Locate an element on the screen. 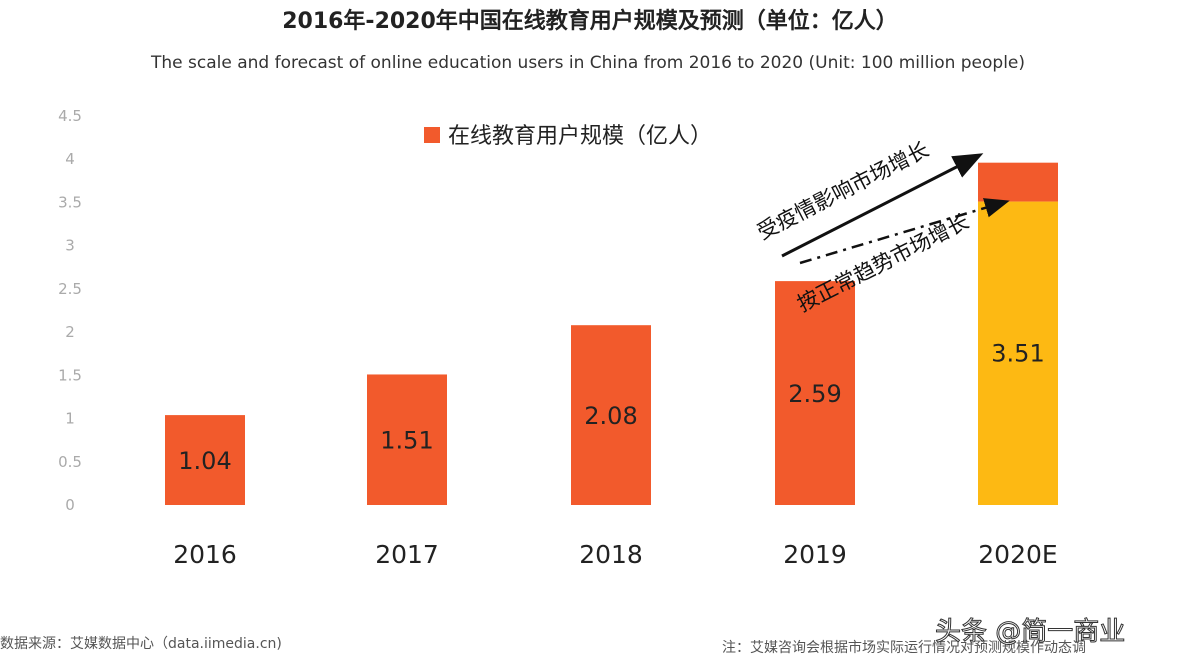 Image resolution: width=1180 pixels, height=658 pixels. bar-2020E is located at coordinates (1018, 353).